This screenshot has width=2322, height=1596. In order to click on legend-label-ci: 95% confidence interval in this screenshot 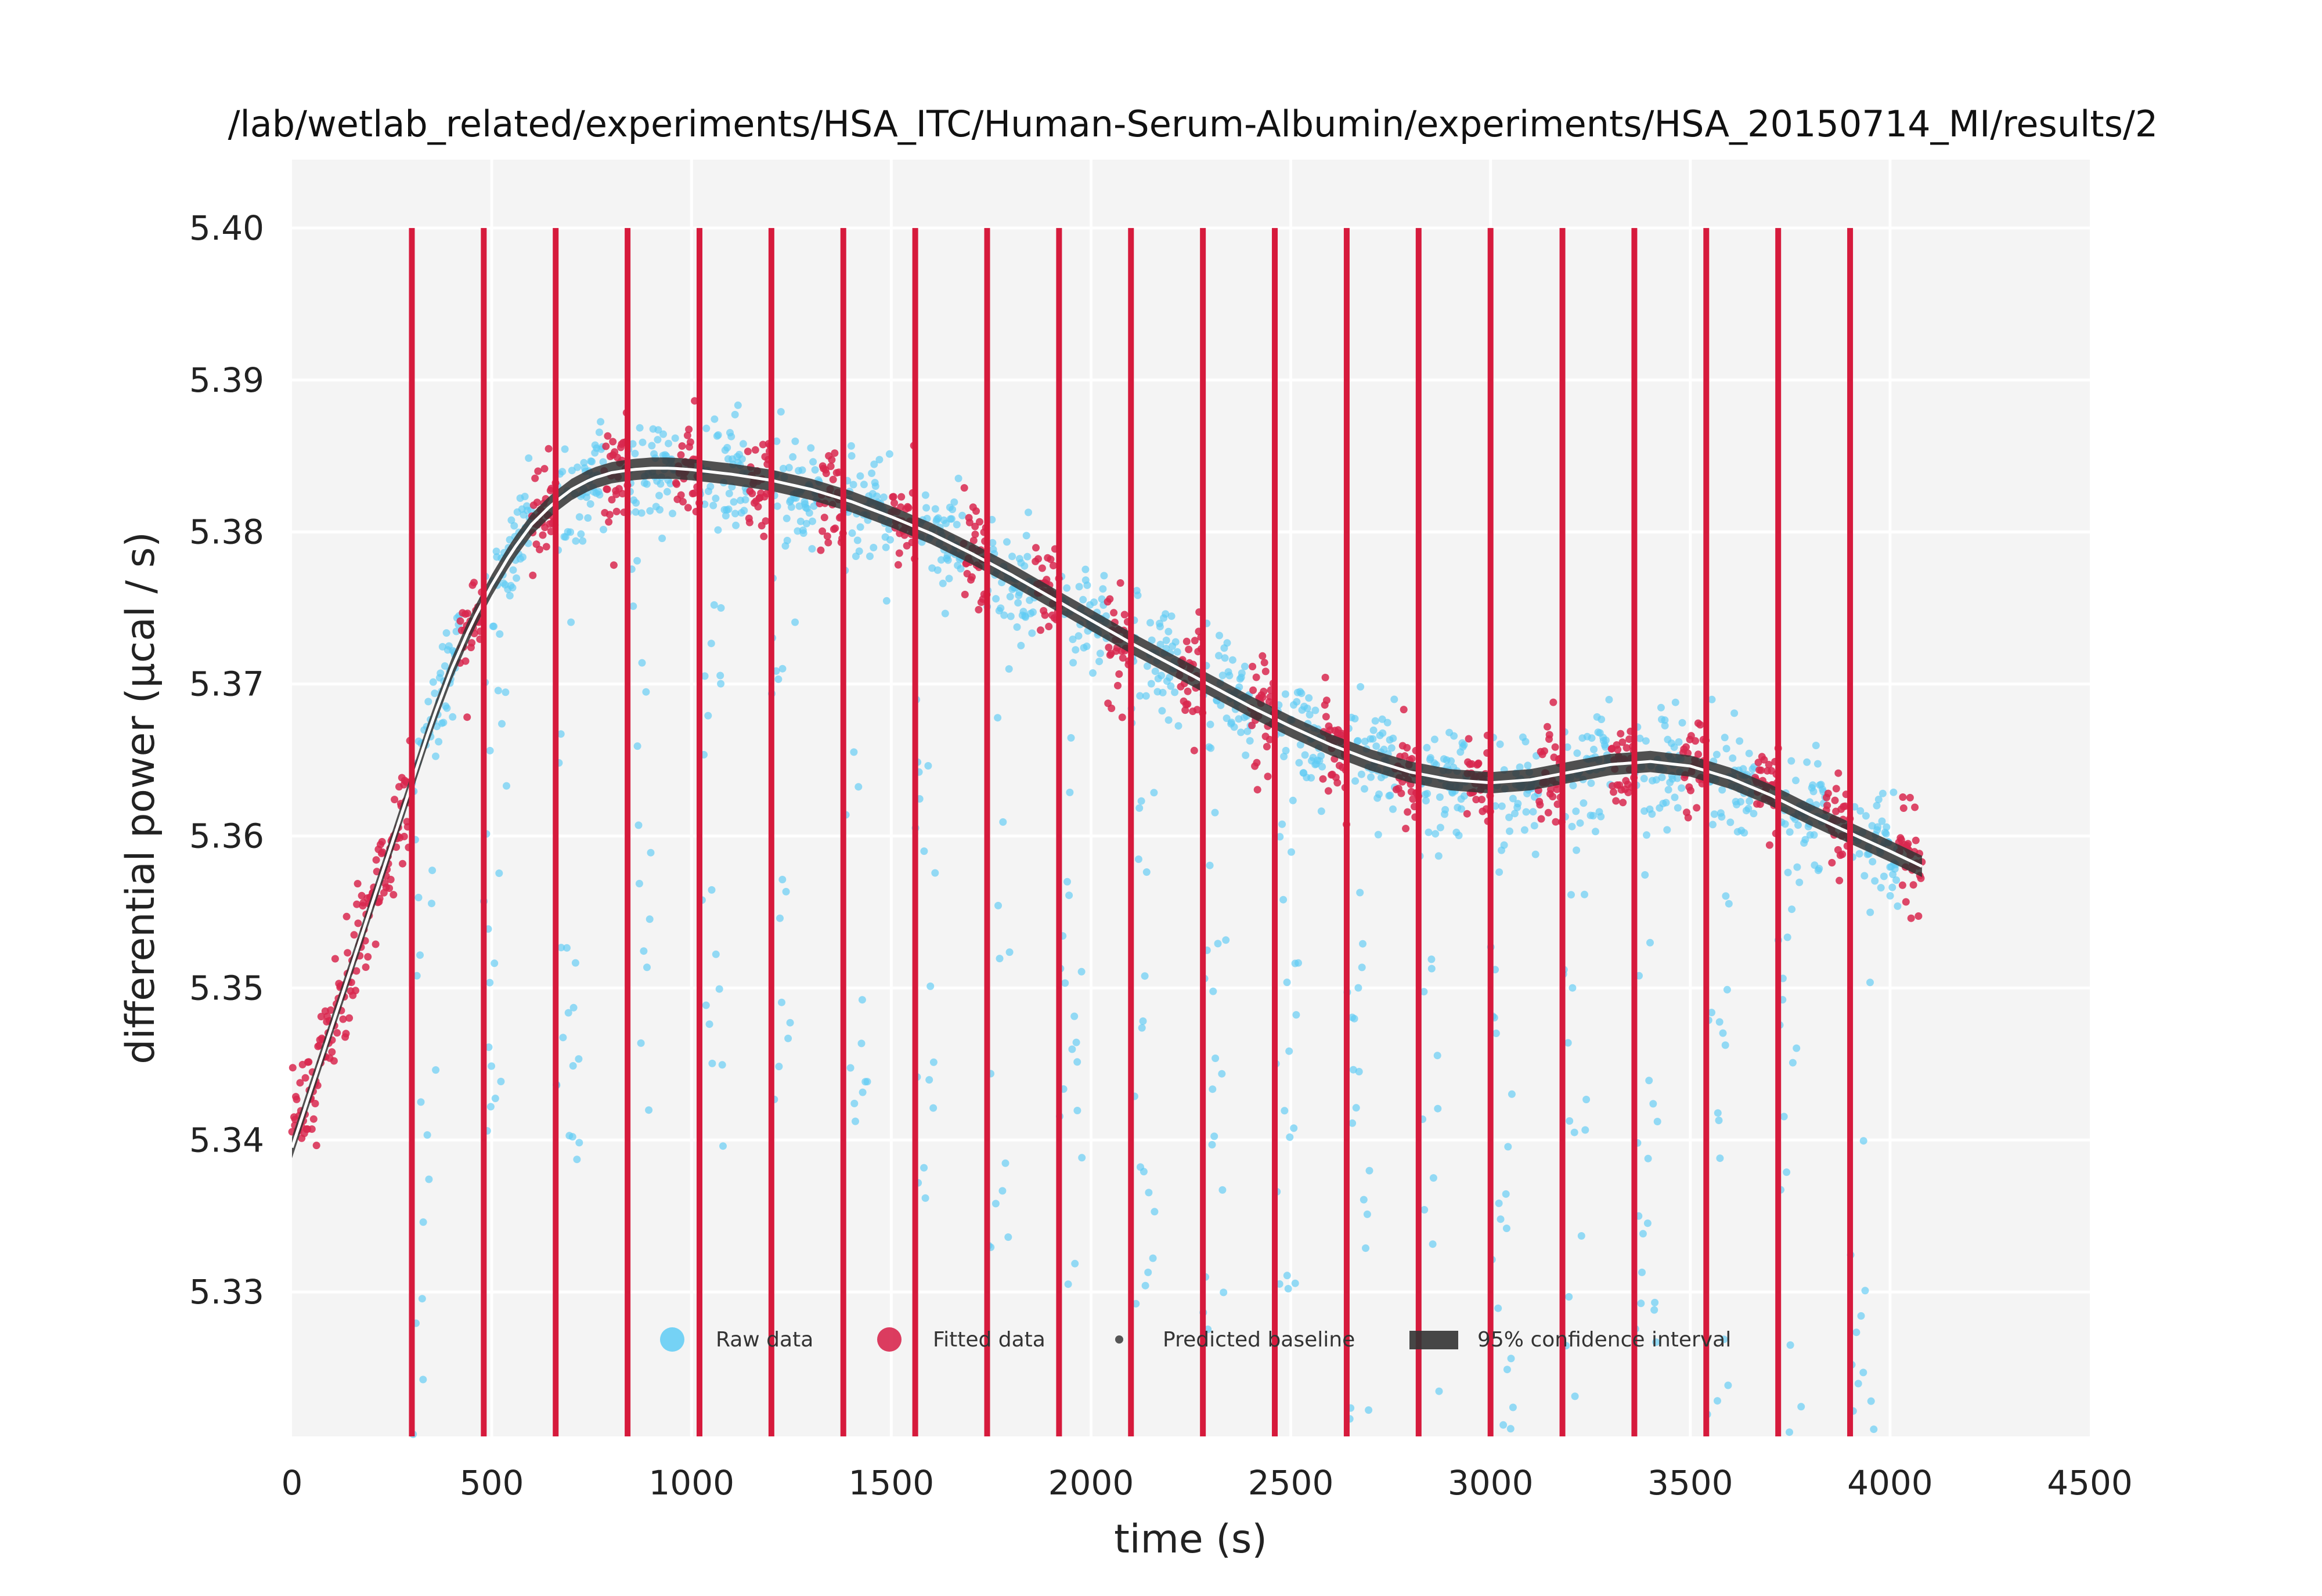, I will do `click(1604, 1340)`.